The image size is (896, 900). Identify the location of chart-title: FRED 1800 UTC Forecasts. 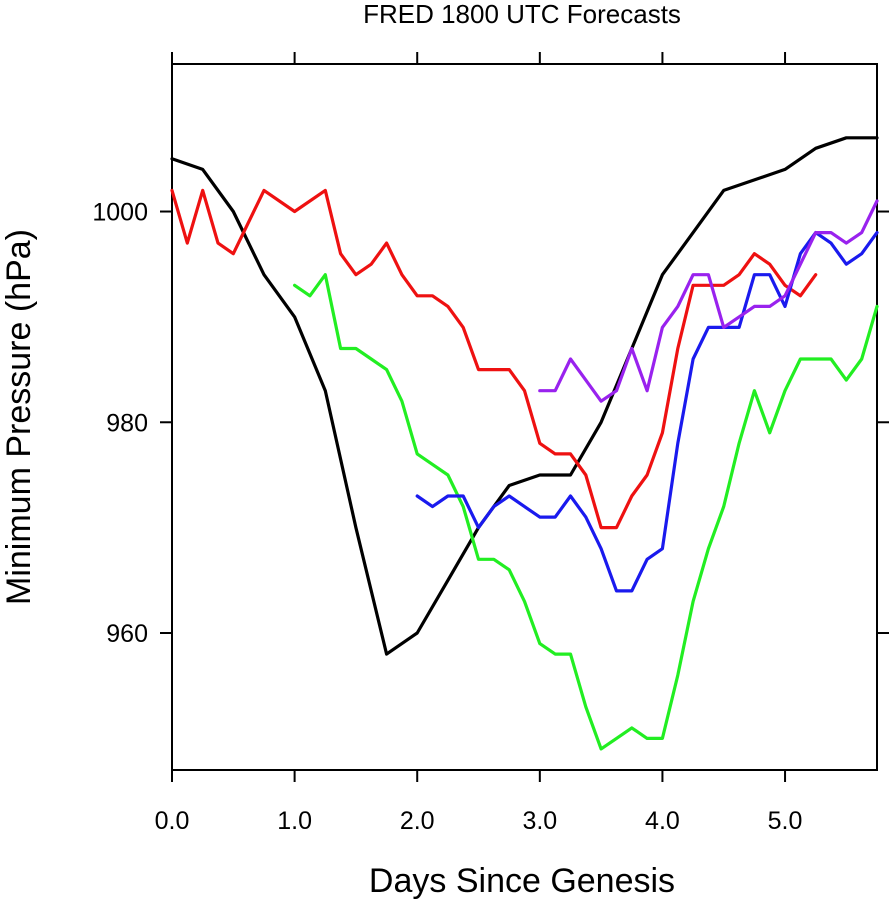
(522, 14).